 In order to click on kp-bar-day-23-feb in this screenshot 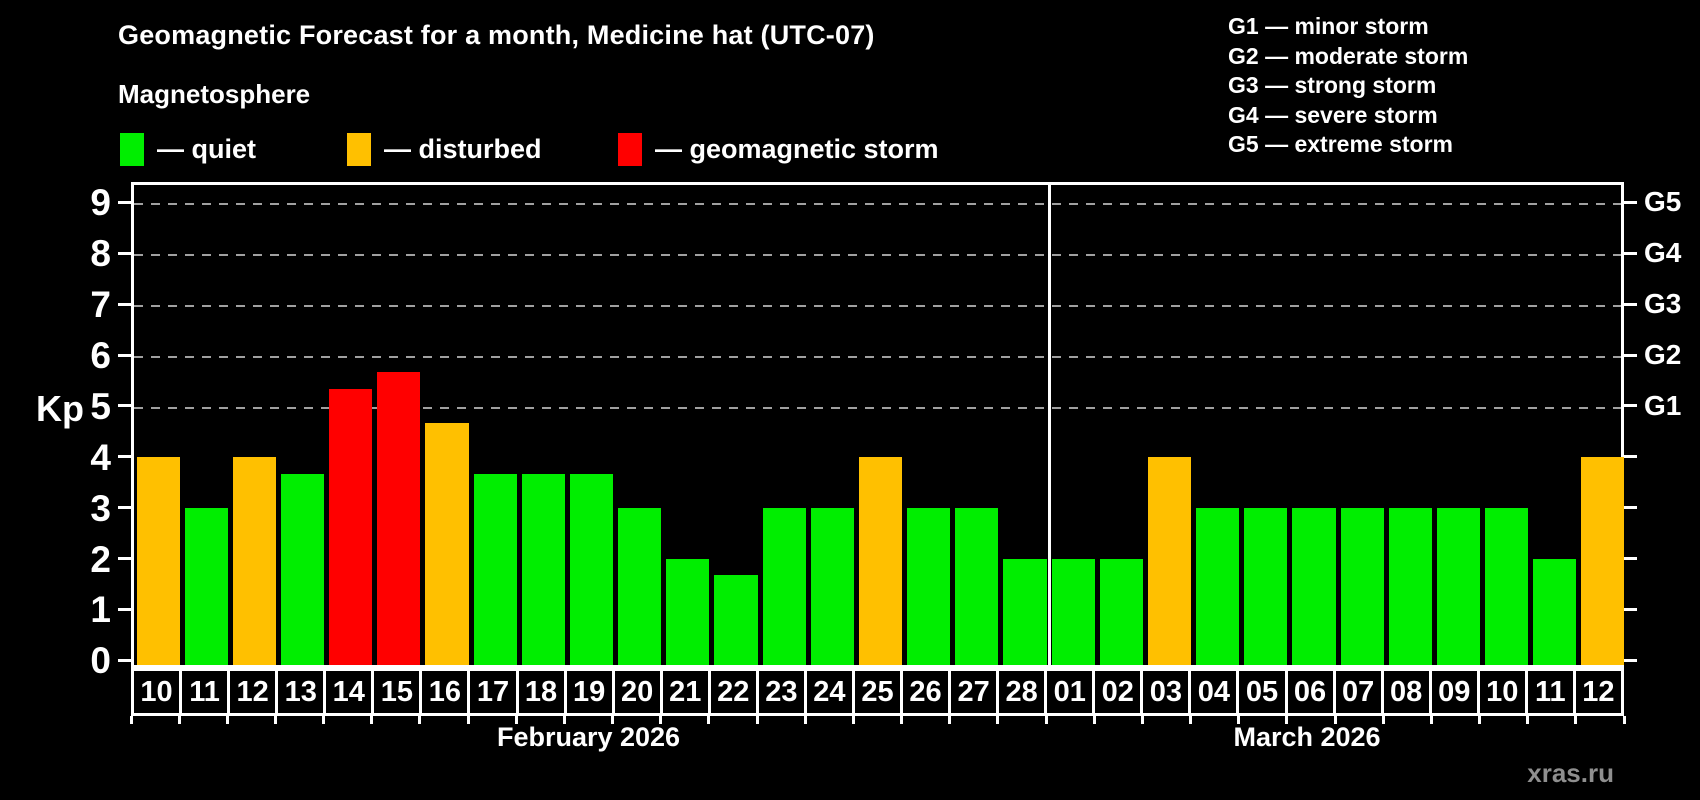, I will do `click(784, 586)`.